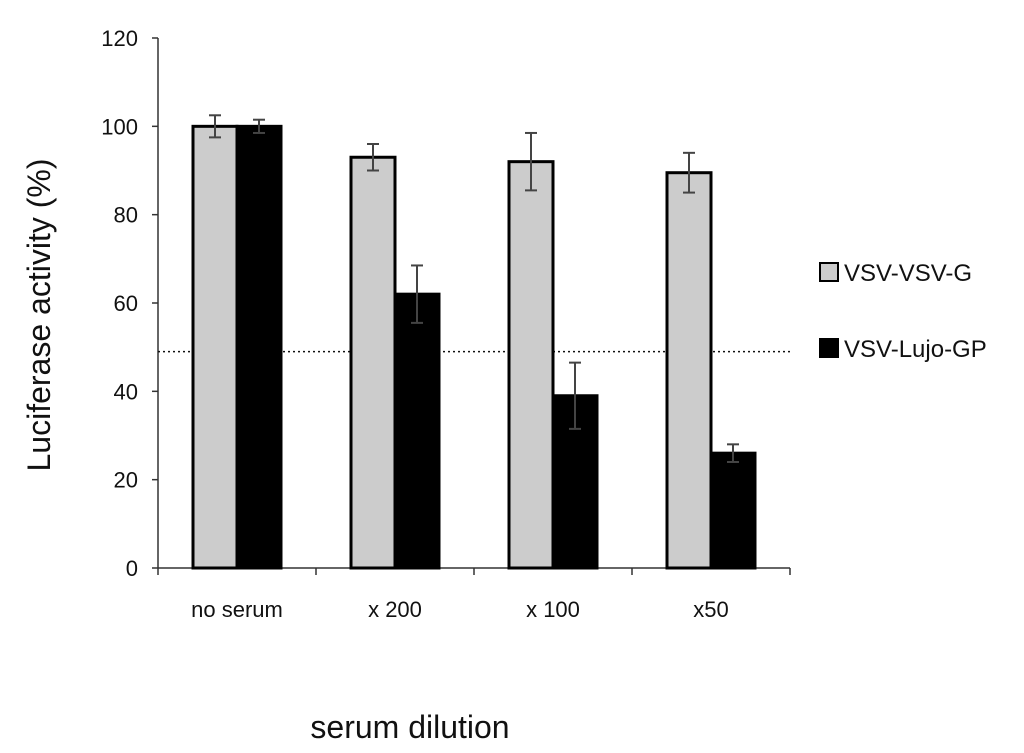 This screenshot has width=1024, height=753. Describe the element at coordinates (710, 609) in the screenshot. I see `x-tick-label: x50` at that location.